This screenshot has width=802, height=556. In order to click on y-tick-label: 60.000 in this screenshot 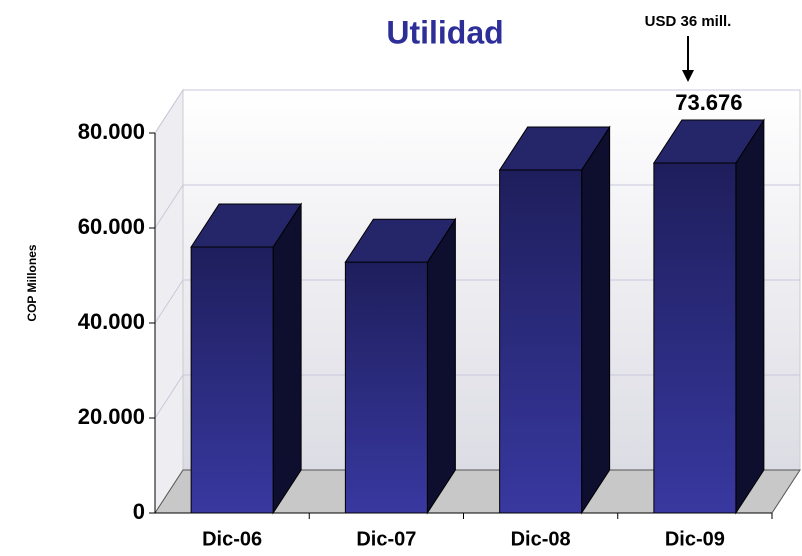, I will do `click(111, 226)`.